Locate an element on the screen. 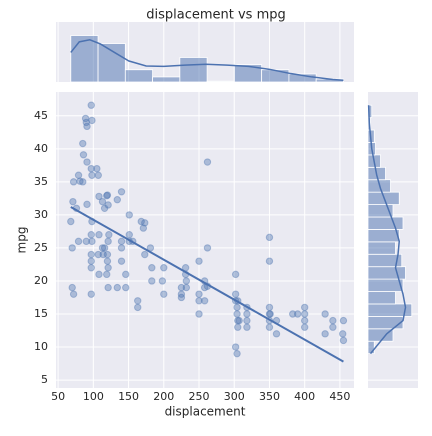 The width and height of the screenshot is (432, 436). x-tick-label: 150 is located at coordinates (128, 396).